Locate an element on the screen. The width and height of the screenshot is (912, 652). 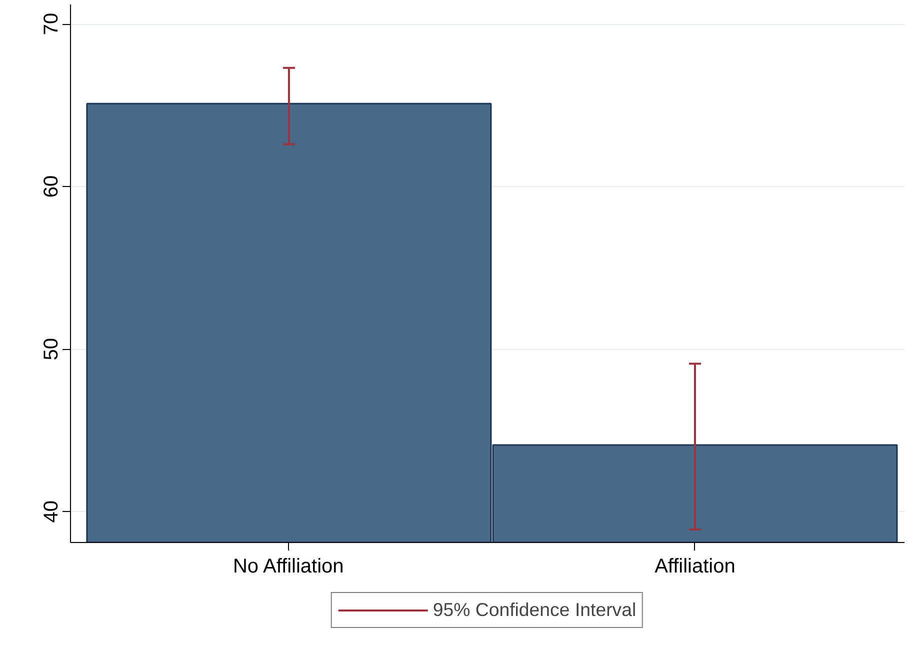
x-tick-label: No Affiliation is located at coordinates (288, 567).